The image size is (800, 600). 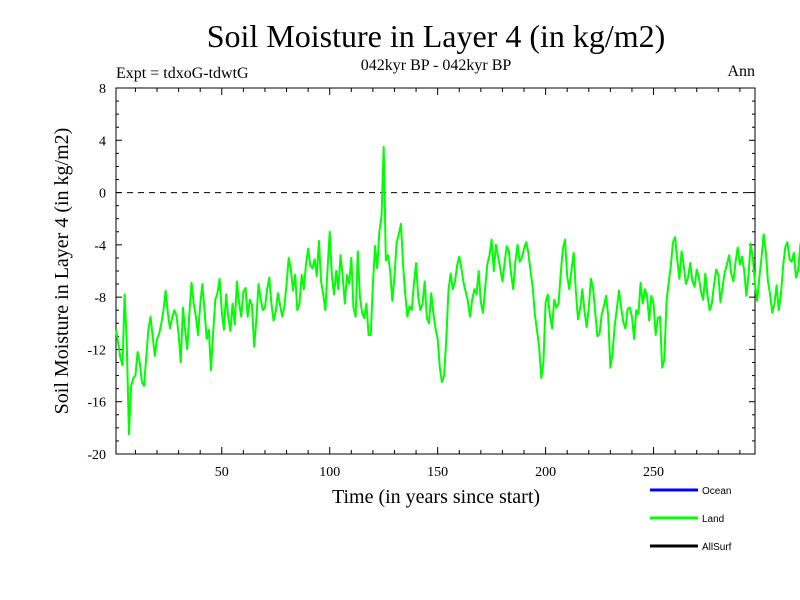 I want to click on y-tick-label: -12, so click(x=96, y=350).